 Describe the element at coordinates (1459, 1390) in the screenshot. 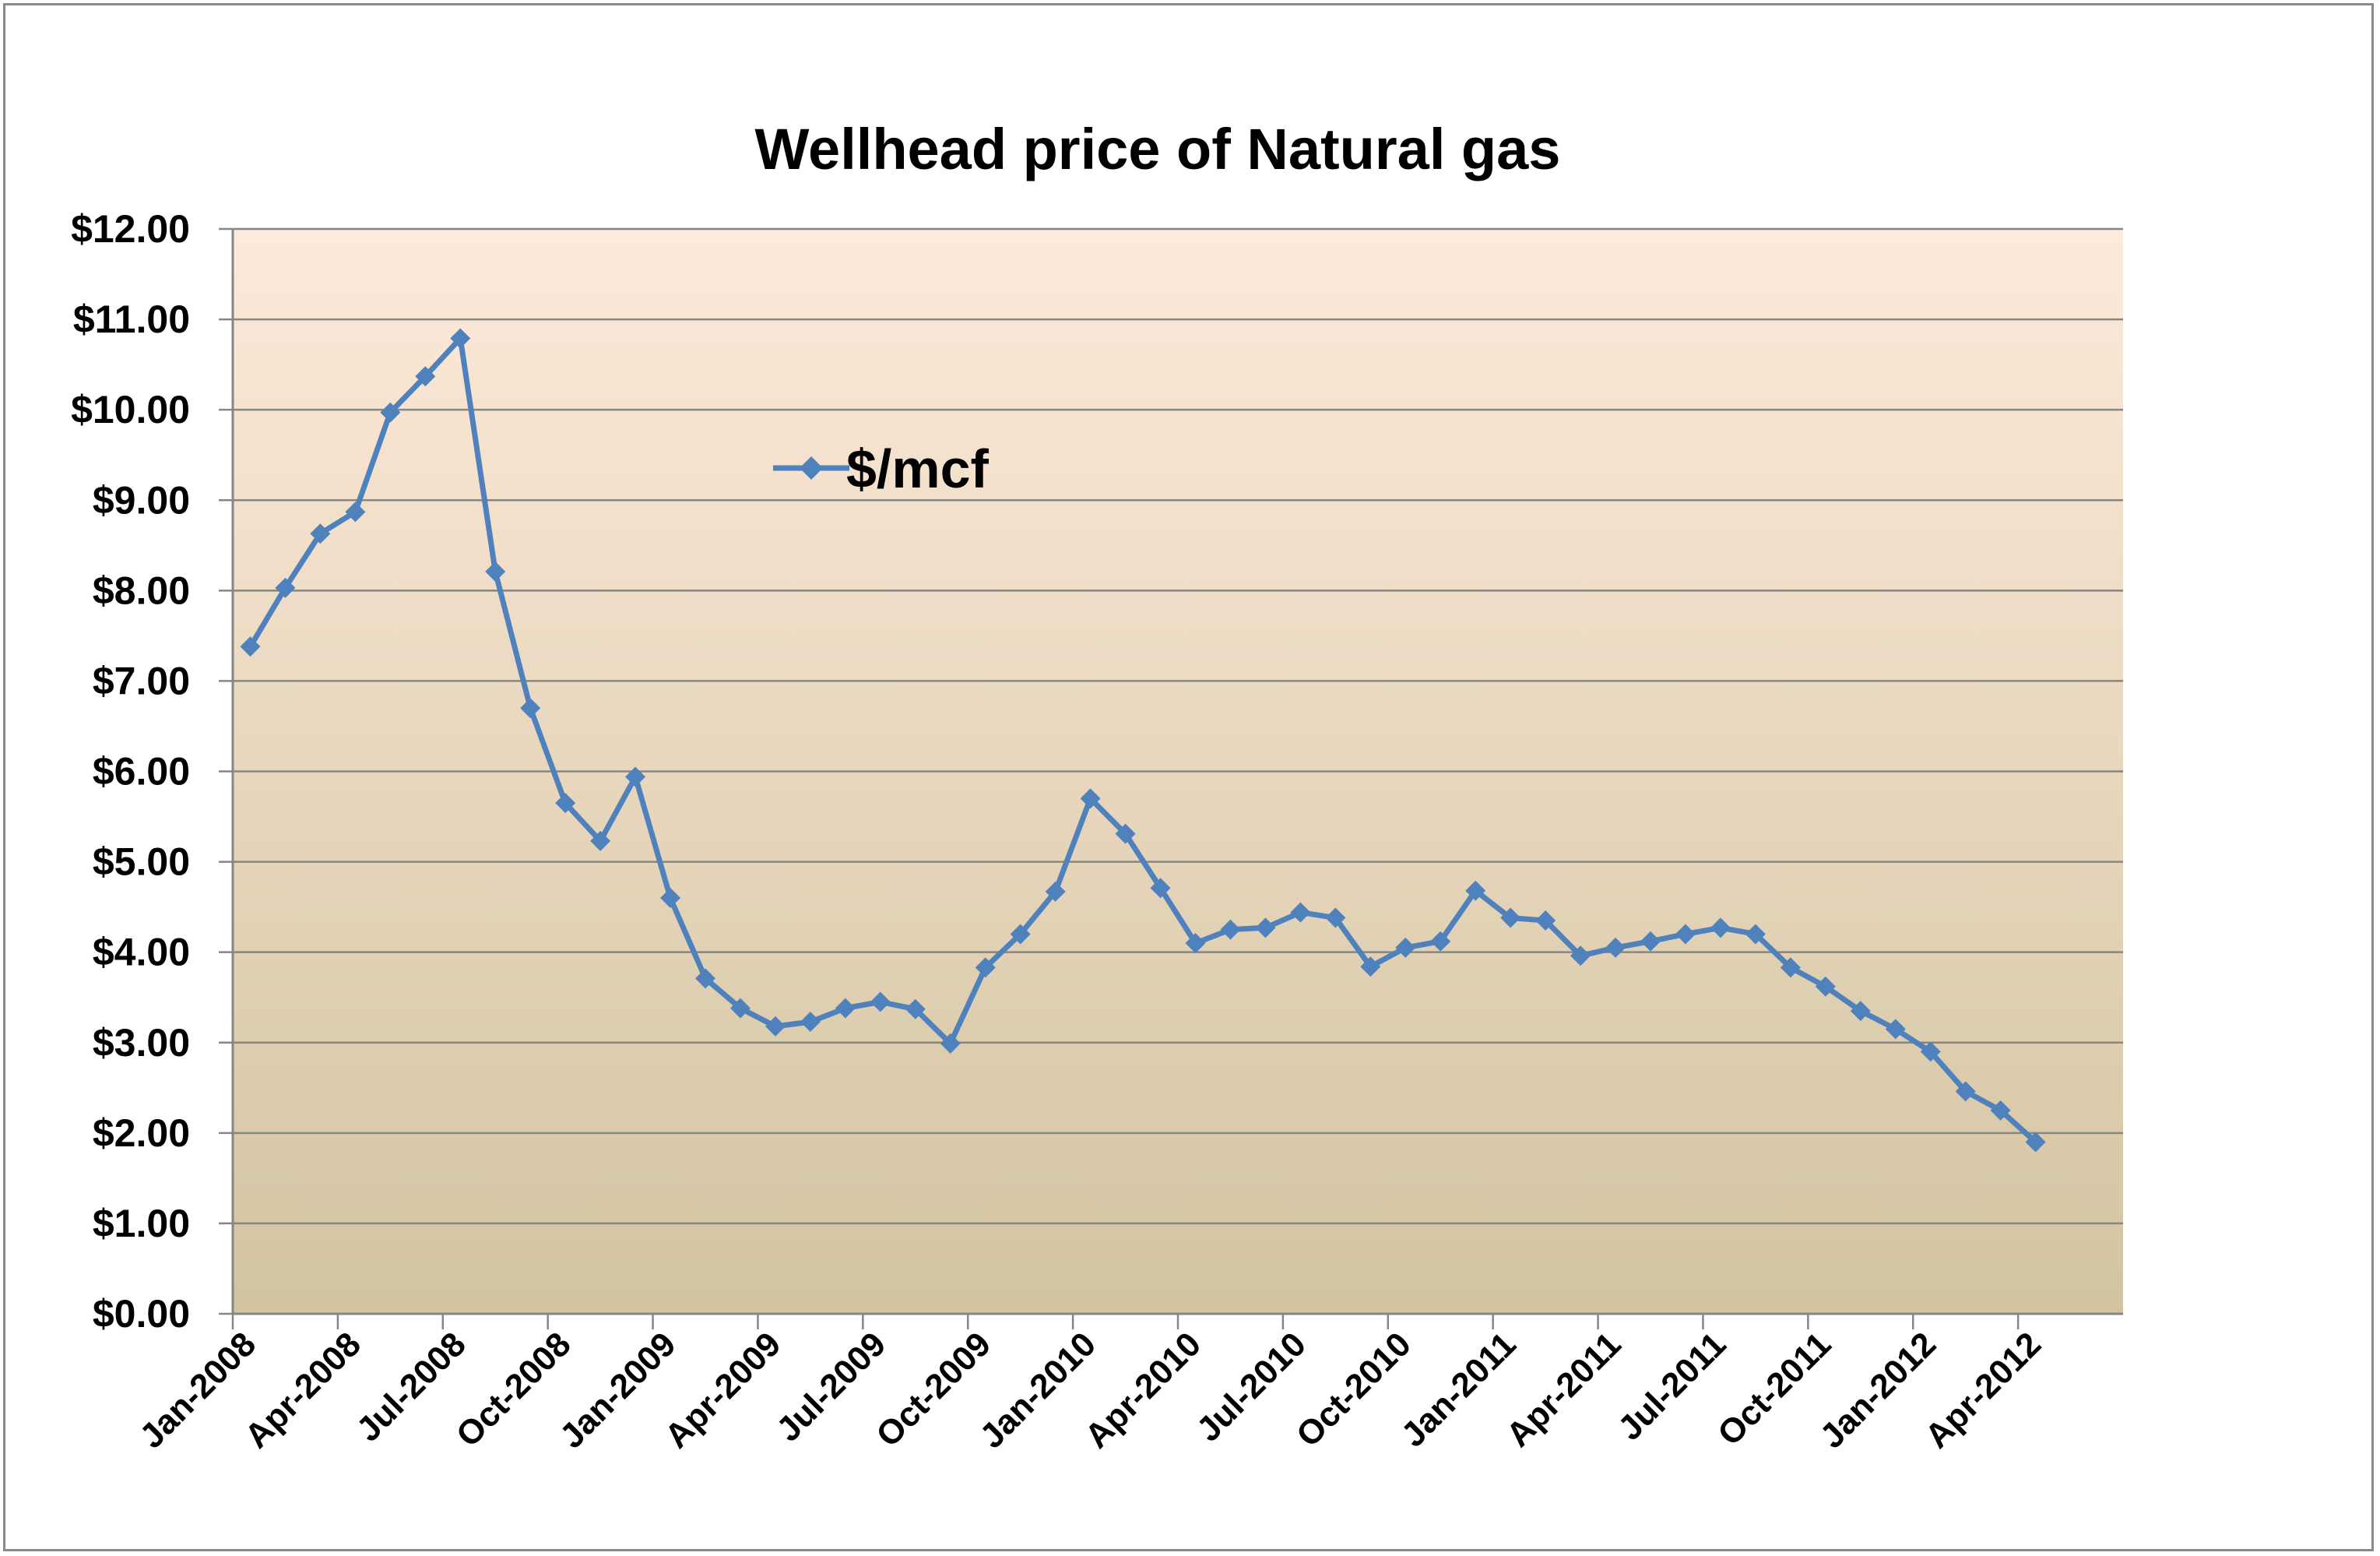

I see `x-tick-label: Jan-2011` at that location.